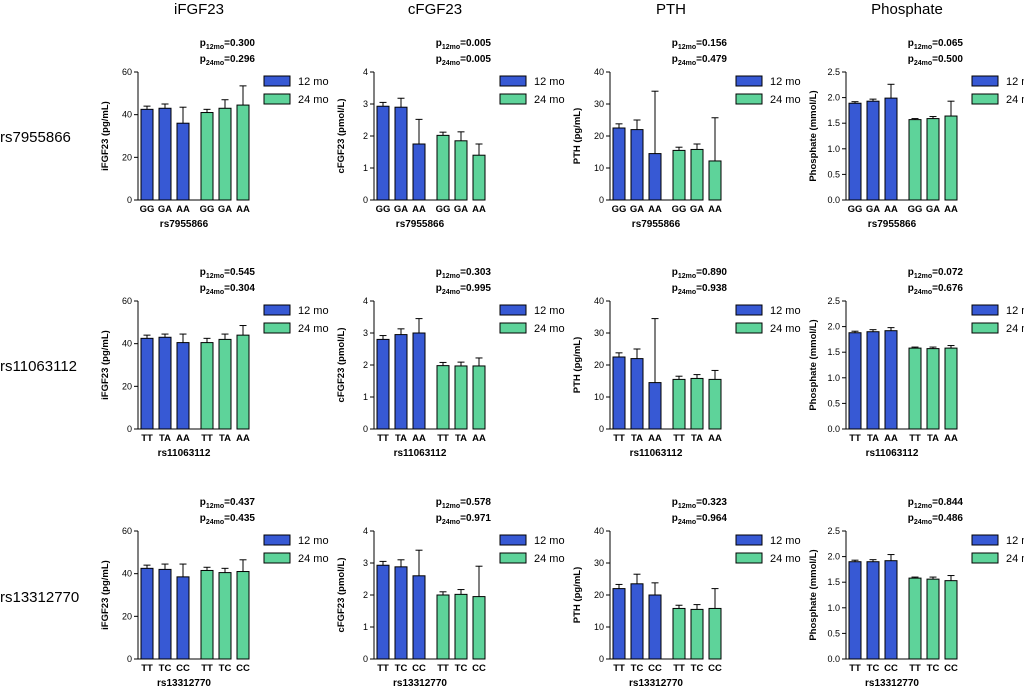  What do you see at coordinates (127, 531) in the screenshot?
I see `y-tick-label: 60` at bounding box center [127, 531].